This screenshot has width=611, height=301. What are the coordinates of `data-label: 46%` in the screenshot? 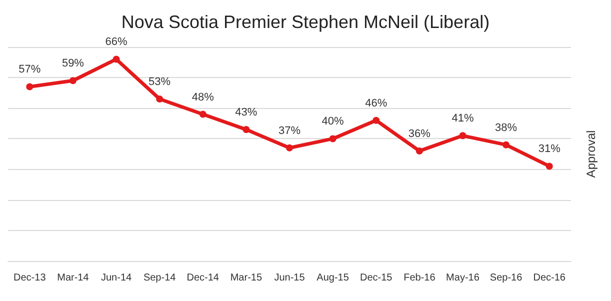 It's located at (376, 103).